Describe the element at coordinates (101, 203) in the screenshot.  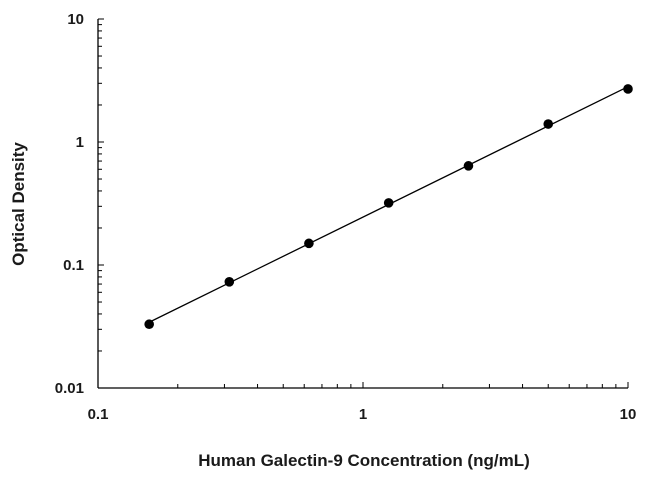
I see `y-axis-ticks` at that location.